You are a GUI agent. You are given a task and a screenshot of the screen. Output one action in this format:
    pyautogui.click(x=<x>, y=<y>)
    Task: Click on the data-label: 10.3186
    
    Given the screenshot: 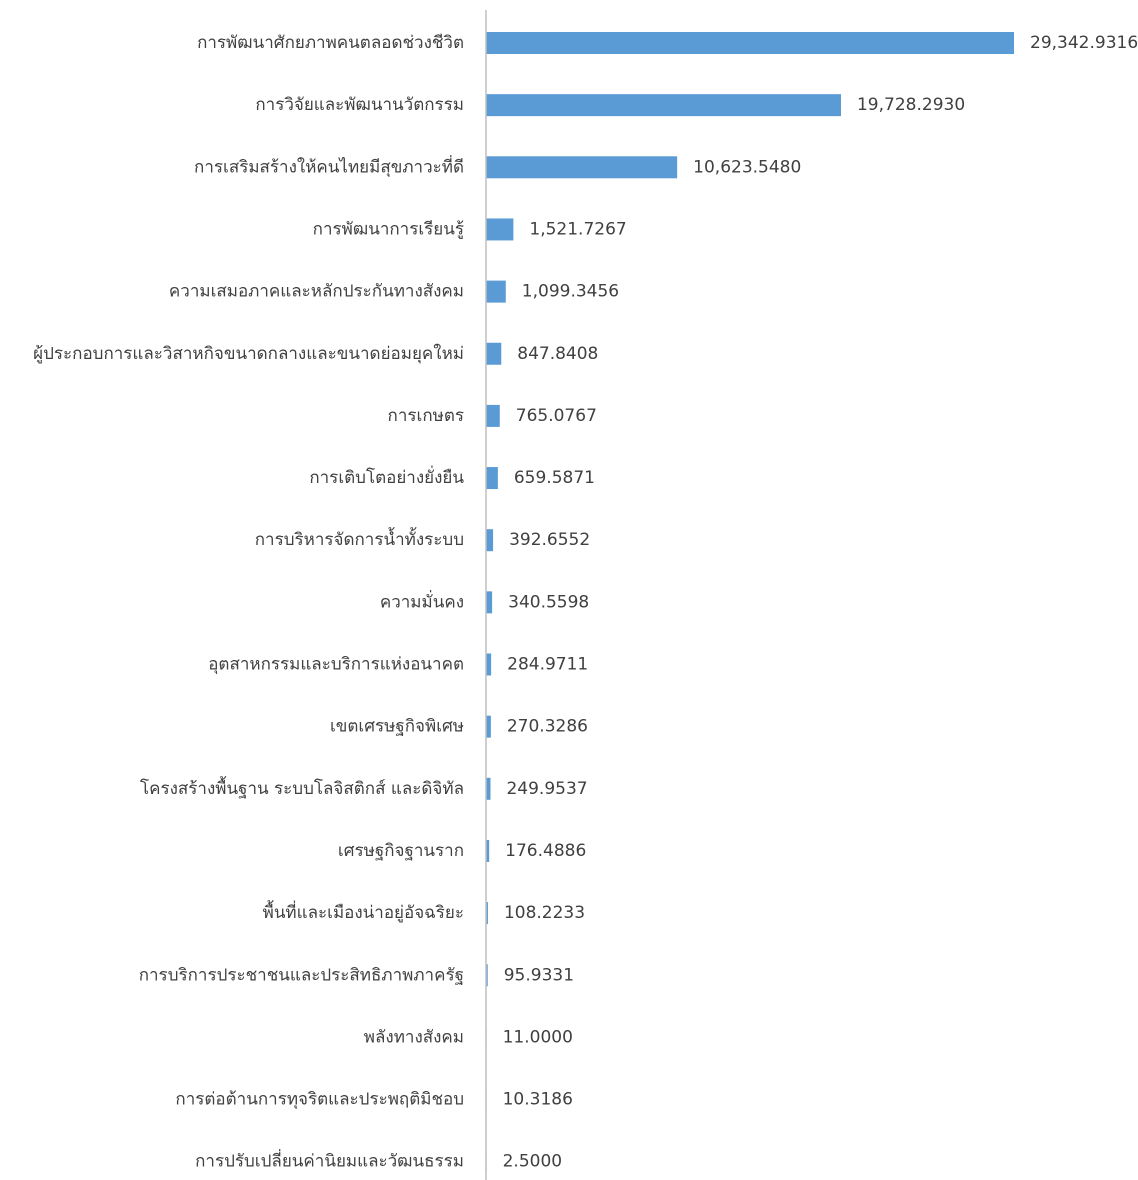 What is the action you would take?
    pyautogui.click(x=538, y=1100)
    